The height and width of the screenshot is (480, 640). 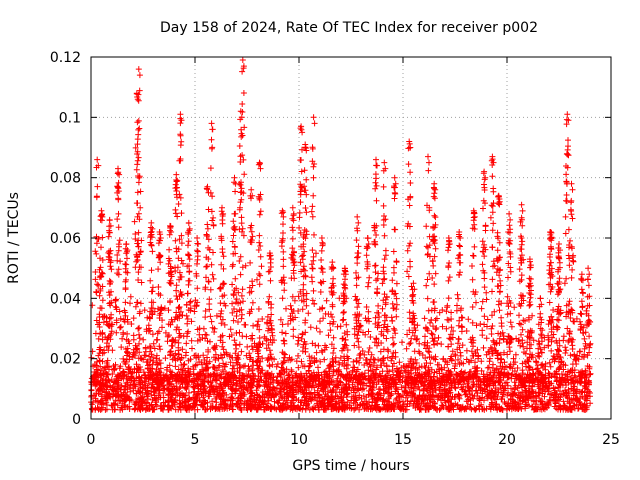 What do you see at coordinates (507, 440) in the screenshot?
I see `x-tick-label: 20` at bounding box center [507, 440].